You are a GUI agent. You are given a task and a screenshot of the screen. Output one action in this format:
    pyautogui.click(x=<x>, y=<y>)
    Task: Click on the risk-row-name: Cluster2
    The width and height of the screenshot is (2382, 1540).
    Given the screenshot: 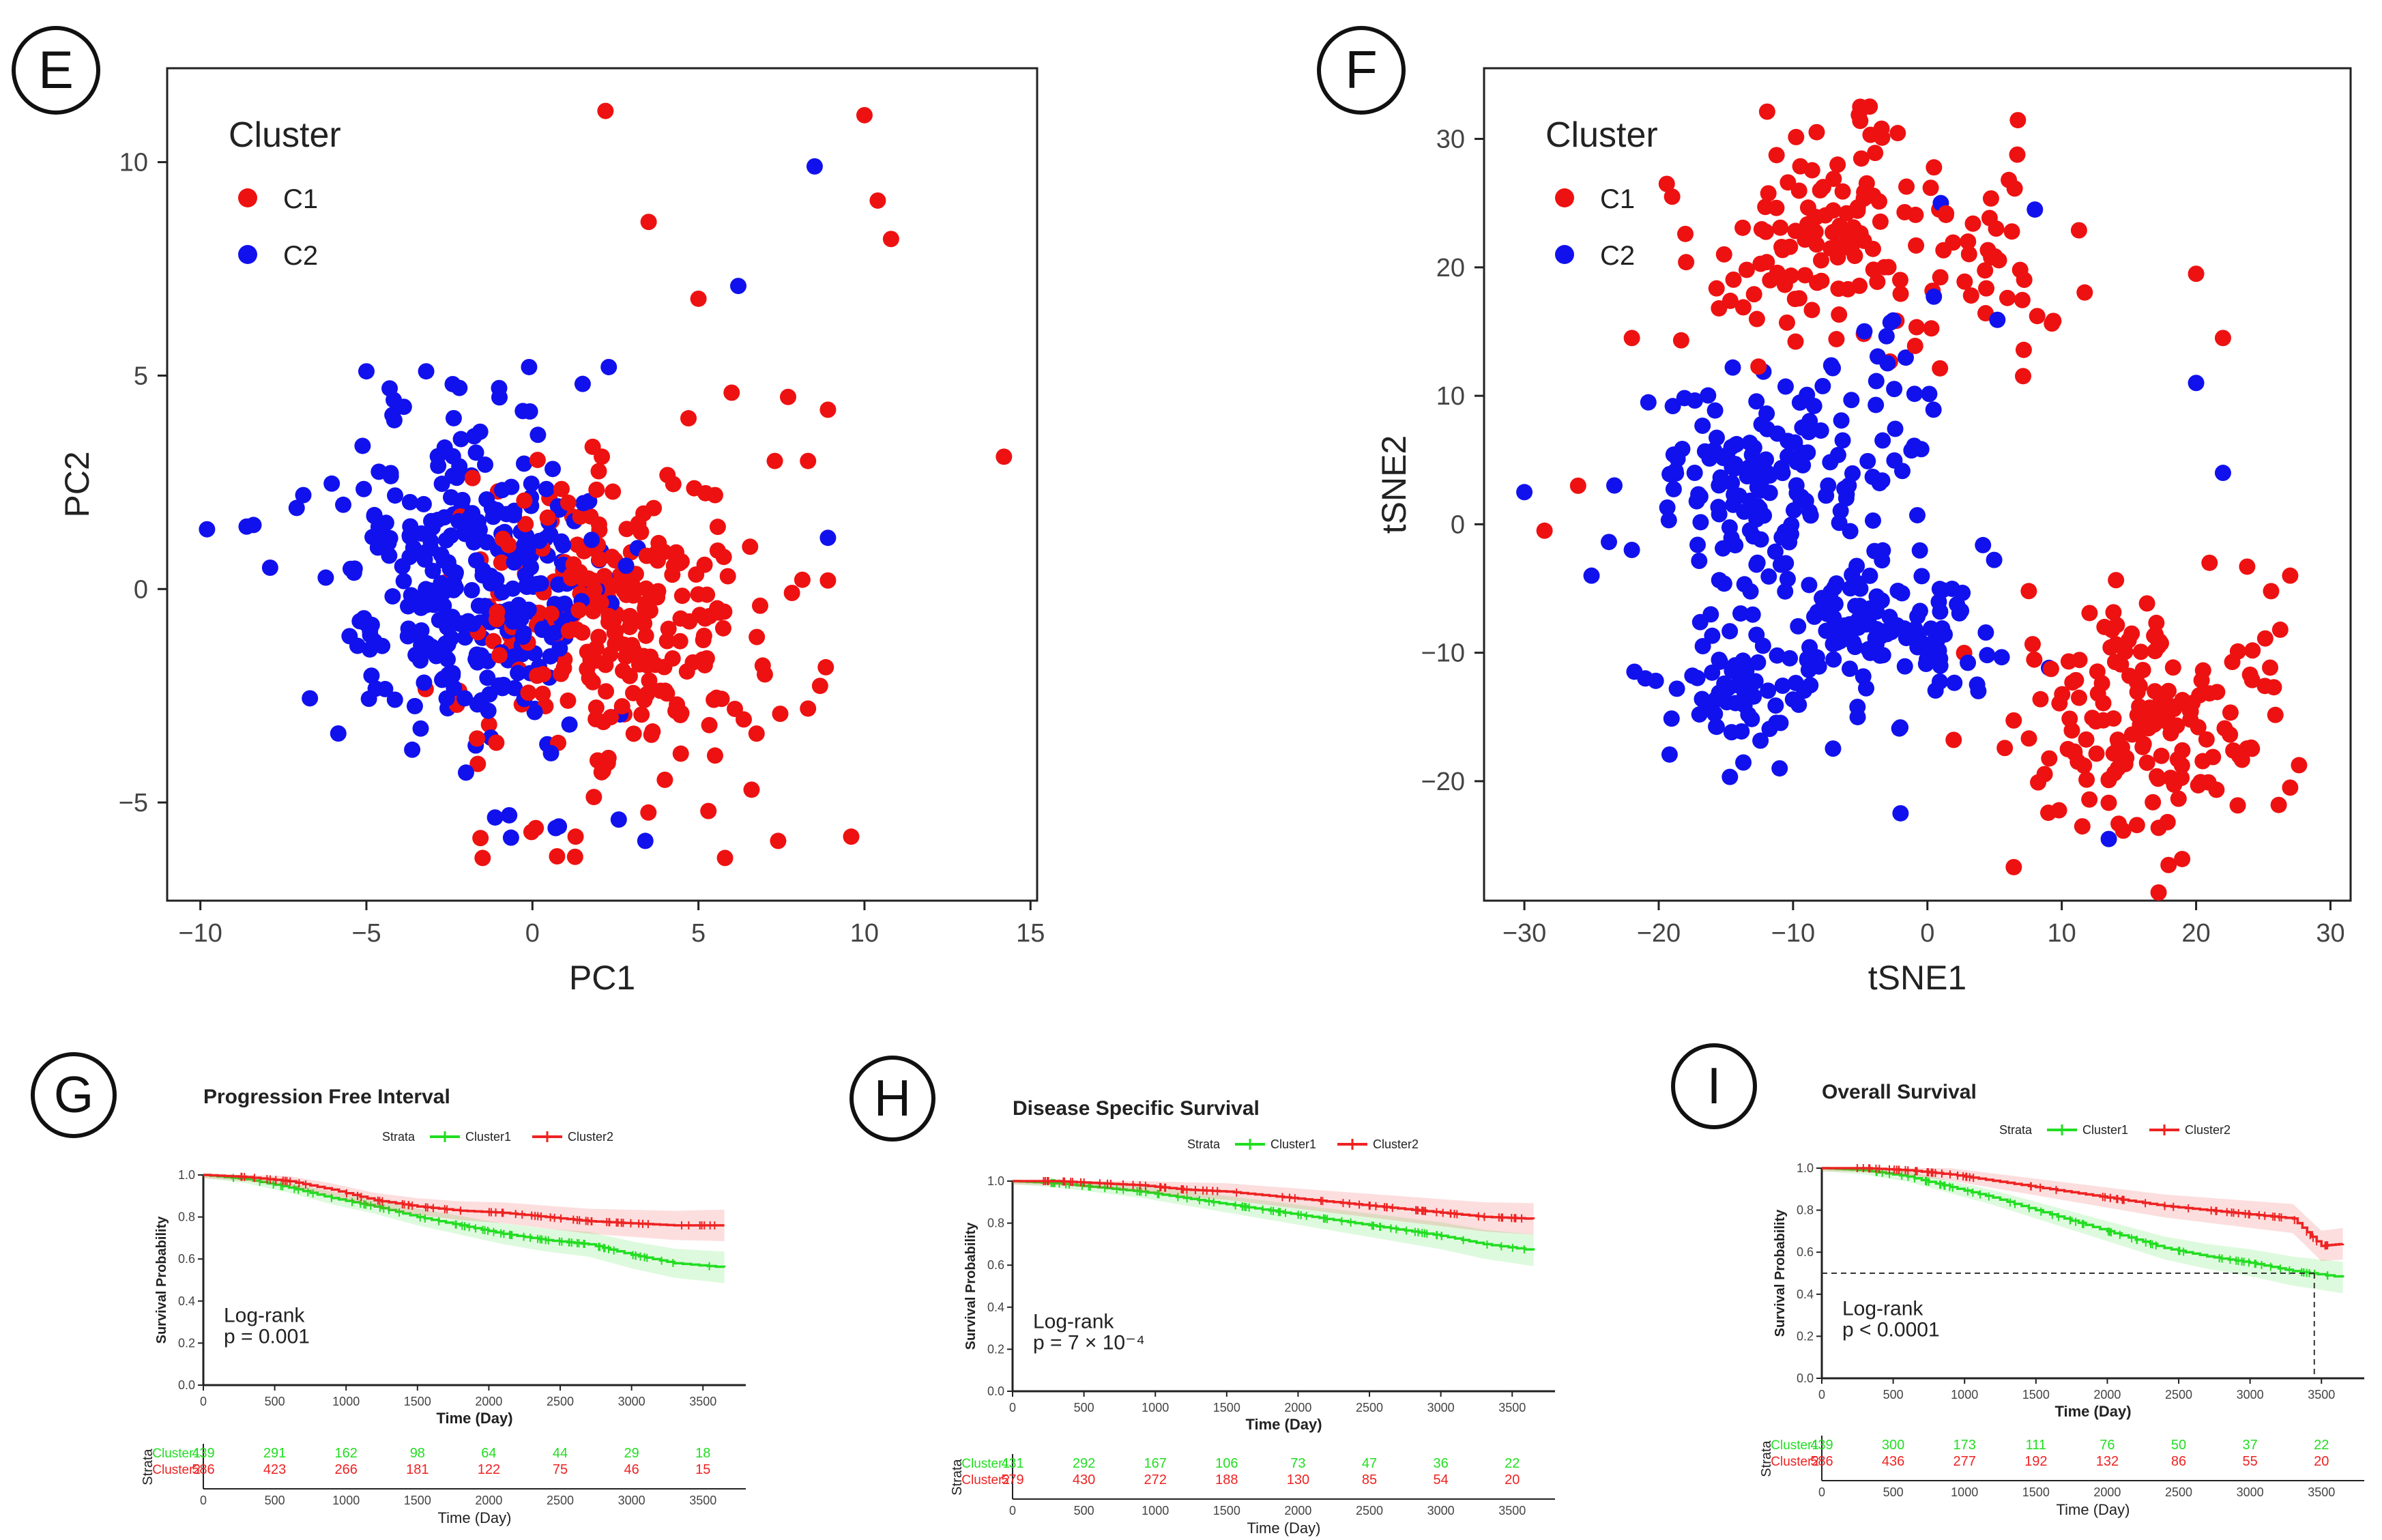 What is the action you would take?
    pyautogui.click(x=985, y=1480)
    